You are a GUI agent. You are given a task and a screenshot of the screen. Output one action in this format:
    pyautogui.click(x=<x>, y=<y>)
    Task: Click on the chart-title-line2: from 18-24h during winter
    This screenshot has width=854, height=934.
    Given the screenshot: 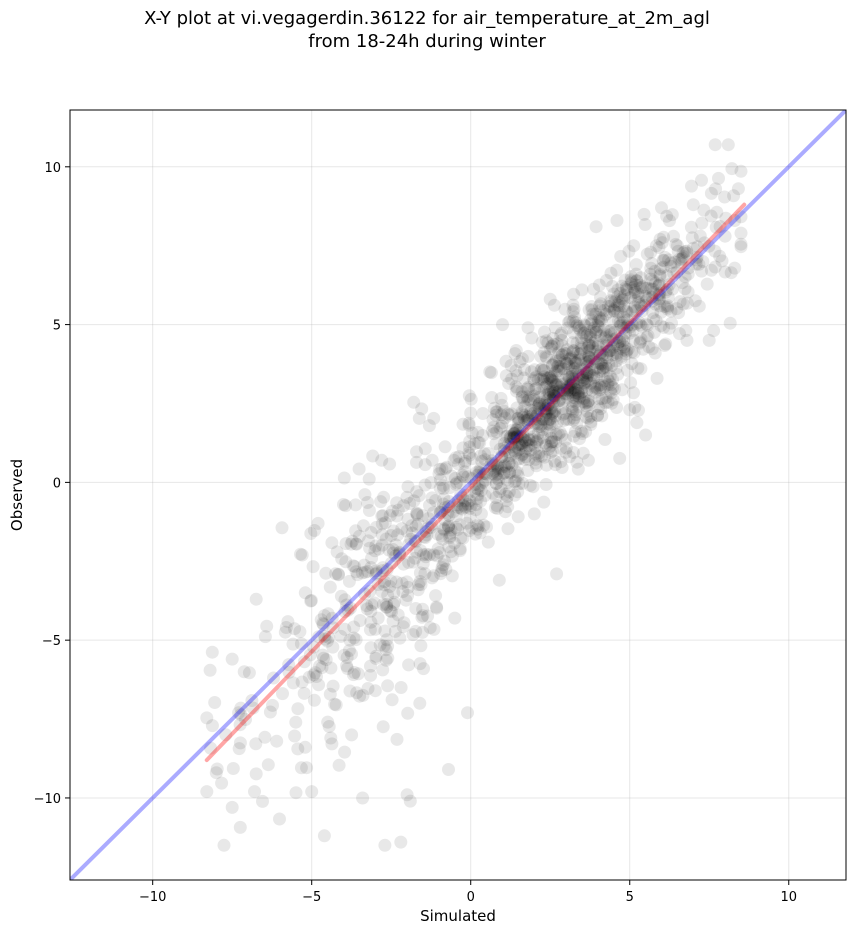 What is the action you would take?
    pyautogui.click(x=427, y=41)
    